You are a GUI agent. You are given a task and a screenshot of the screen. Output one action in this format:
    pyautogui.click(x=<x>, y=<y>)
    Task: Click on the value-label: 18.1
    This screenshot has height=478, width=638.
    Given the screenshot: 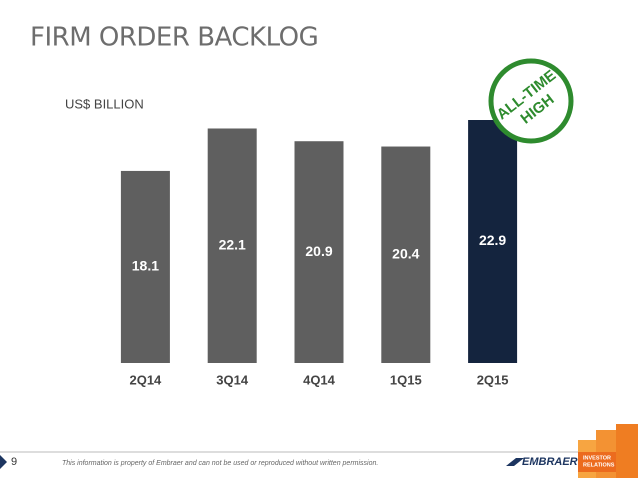 What is the action you would take?
    pyautogui.click(x=145, y=266)
    